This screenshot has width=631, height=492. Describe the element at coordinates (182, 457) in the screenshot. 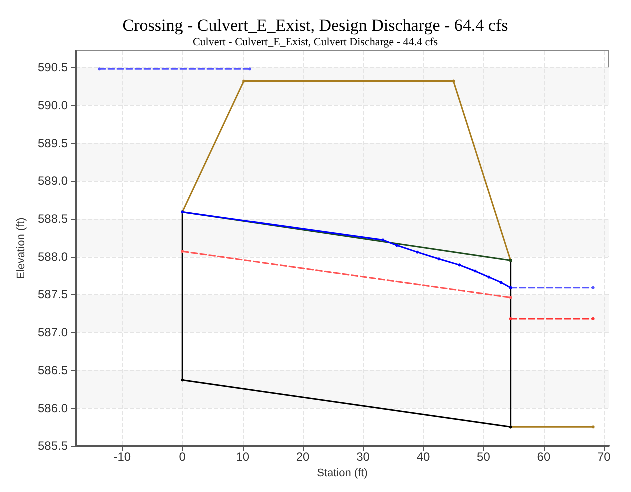

I see `x-tick-label: 0` at that location.